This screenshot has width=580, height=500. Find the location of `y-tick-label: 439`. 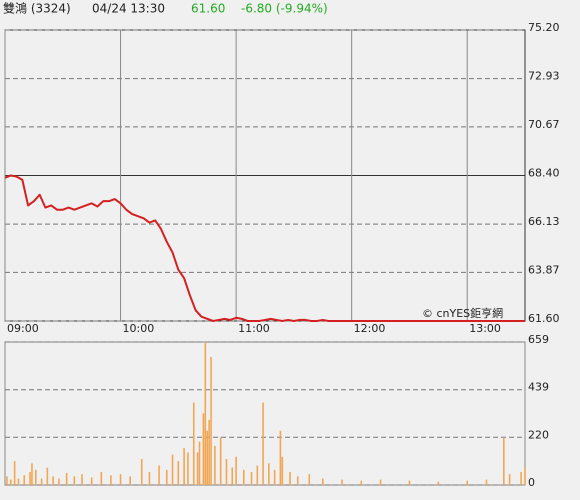

y-tick-label: 439 is located at coordinates (538, 387).